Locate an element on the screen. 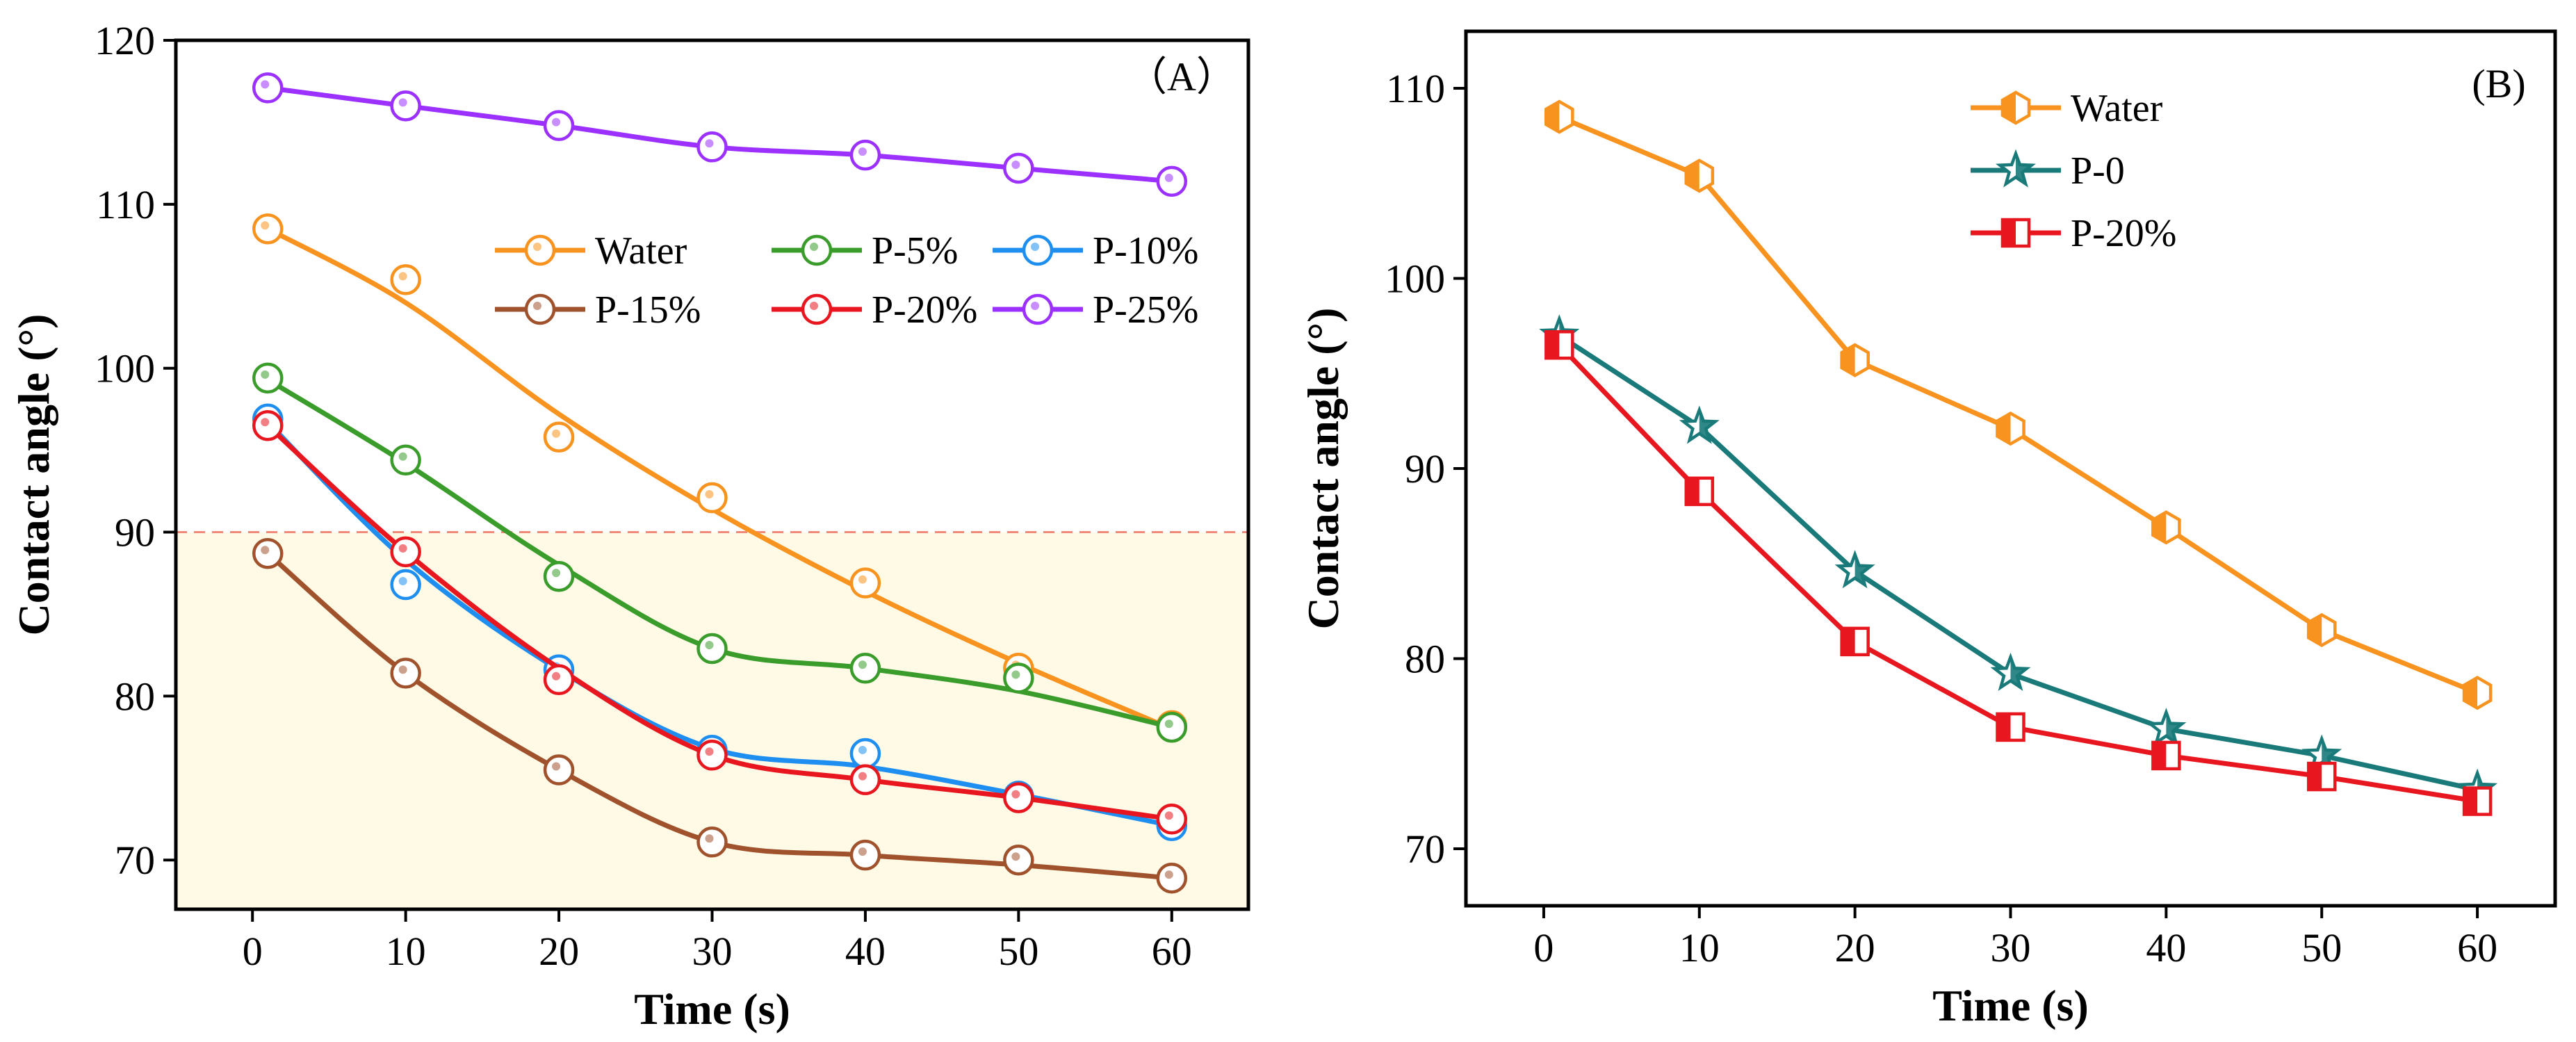 This screenshot has height=1042, width=2576. legend-item: P-20% is located at coordinates (874, 310).